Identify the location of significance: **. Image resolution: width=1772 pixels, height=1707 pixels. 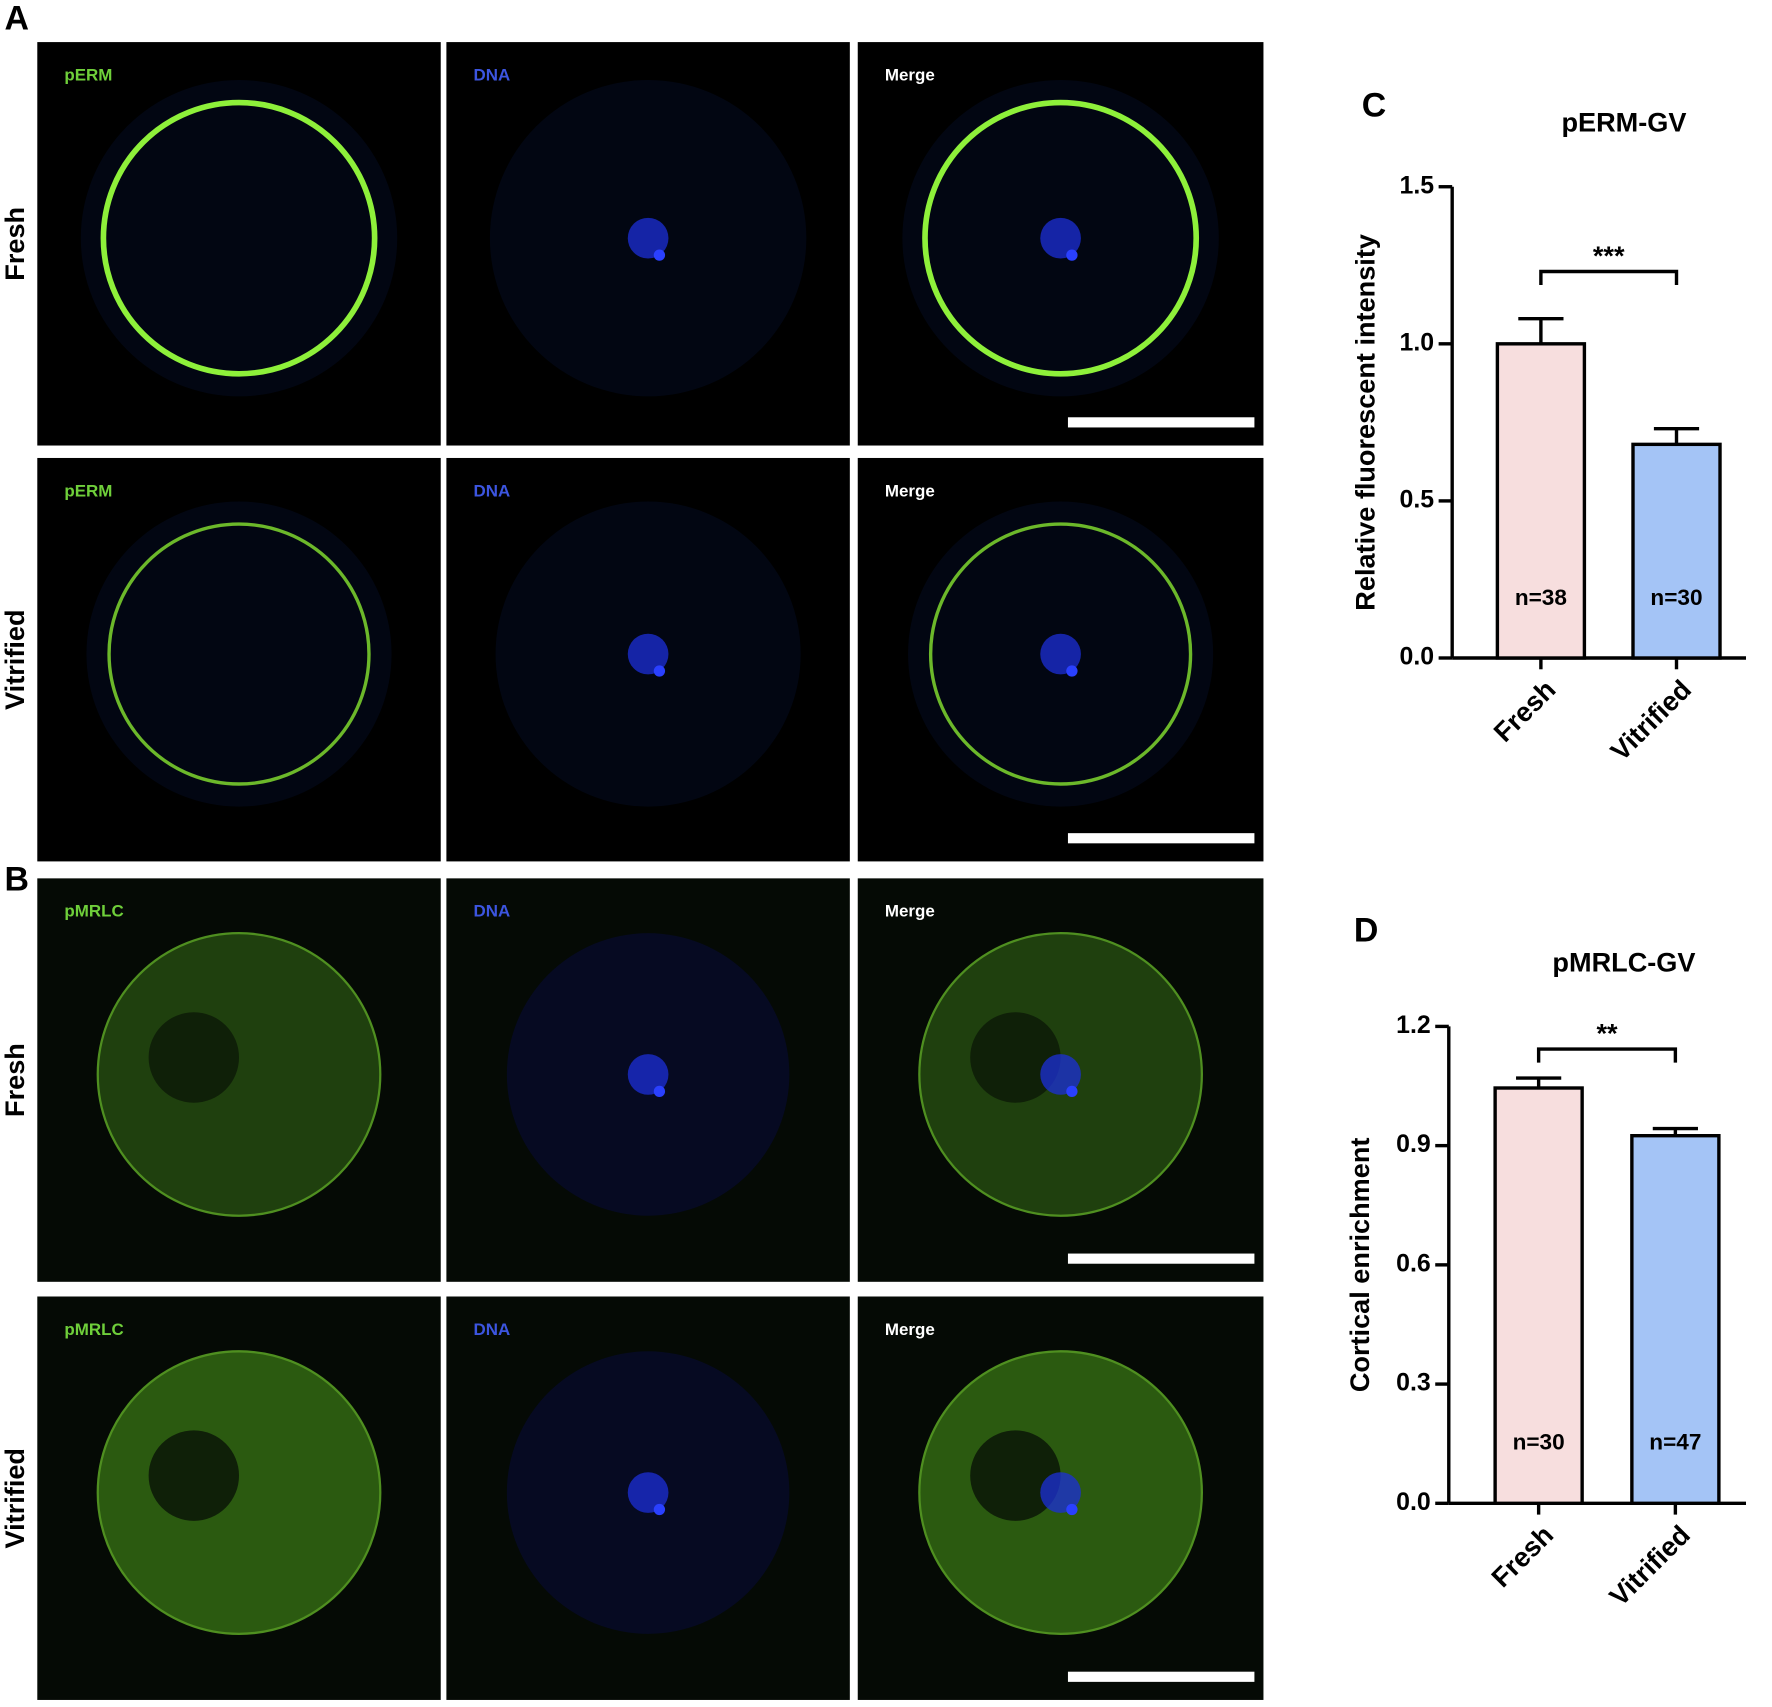
(1607, 1033).